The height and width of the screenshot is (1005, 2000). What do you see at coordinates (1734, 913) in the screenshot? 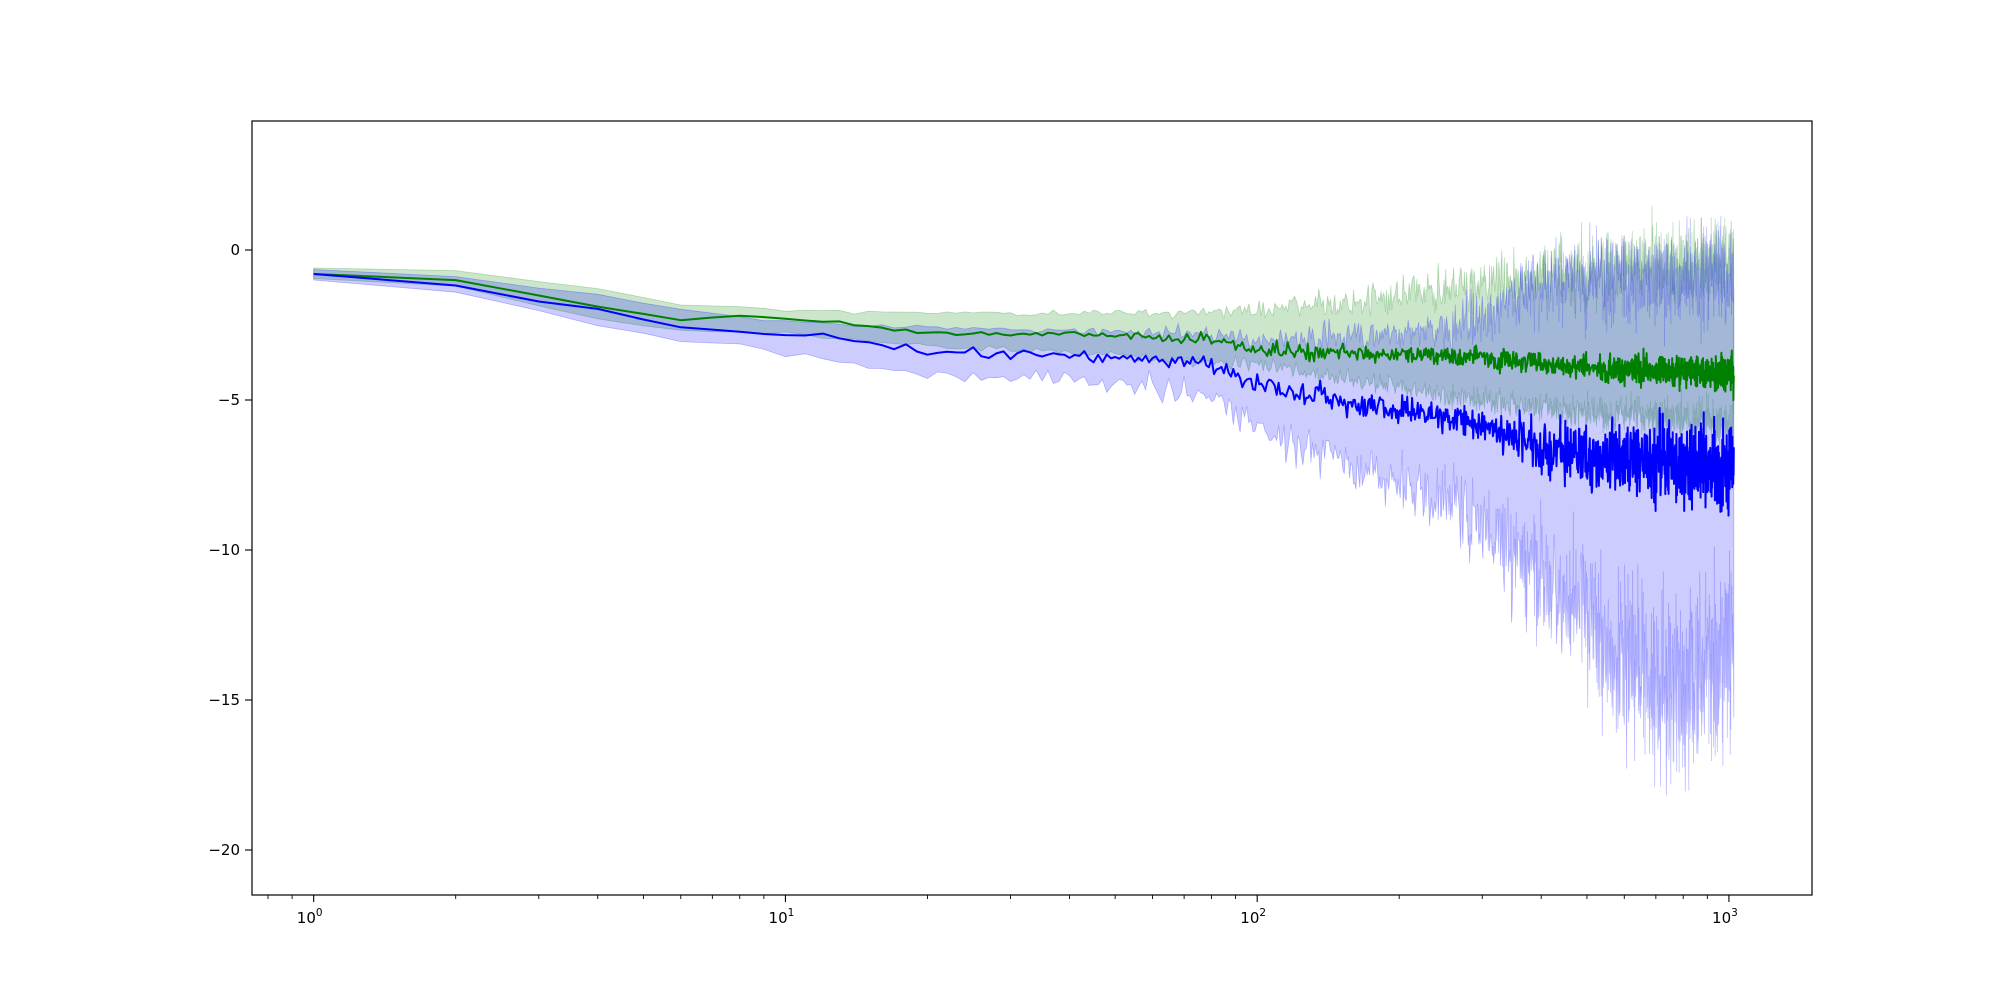
I see `x-tick-label-exponent: 3` at bounding box center [1734, 913].